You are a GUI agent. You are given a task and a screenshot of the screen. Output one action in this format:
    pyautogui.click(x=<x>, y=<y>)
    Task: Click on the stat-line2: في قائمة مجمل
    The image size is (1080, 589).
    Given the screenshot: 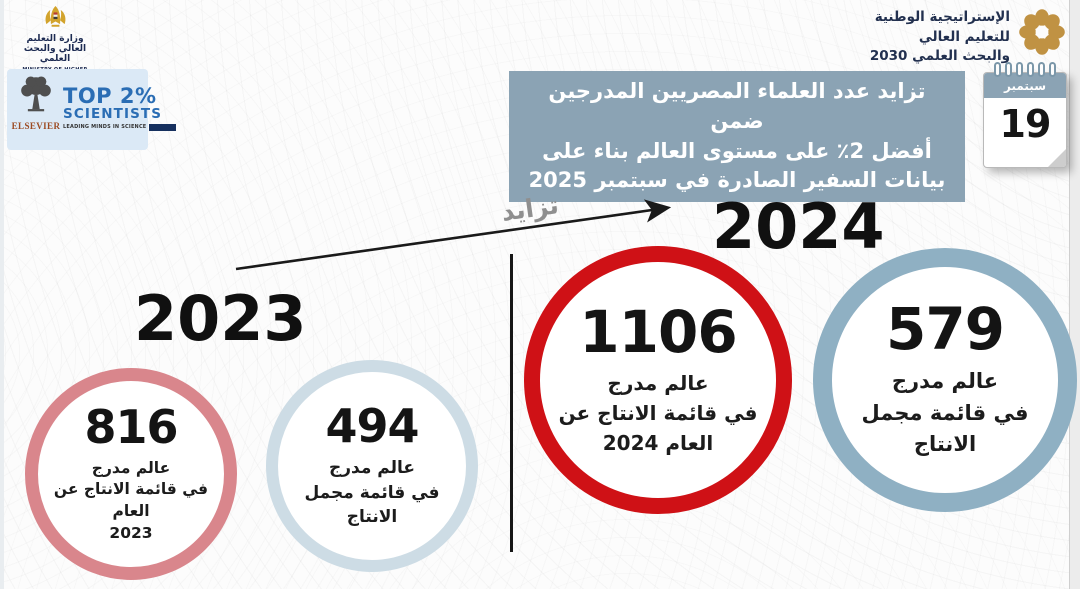 What is the action you would take?
    pyautogui.click(x=945, y=412)
    